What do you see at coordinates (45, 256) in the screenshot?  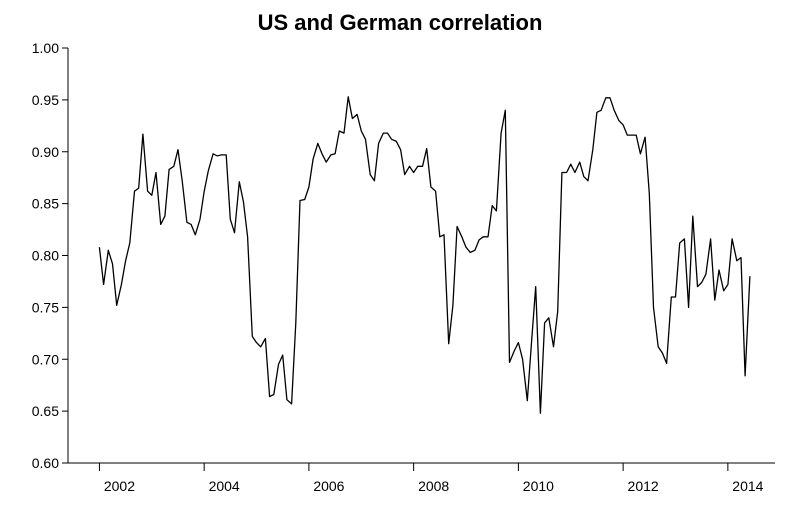 I see `y-tick-label: 0.80` at bounding box center [45, 256].